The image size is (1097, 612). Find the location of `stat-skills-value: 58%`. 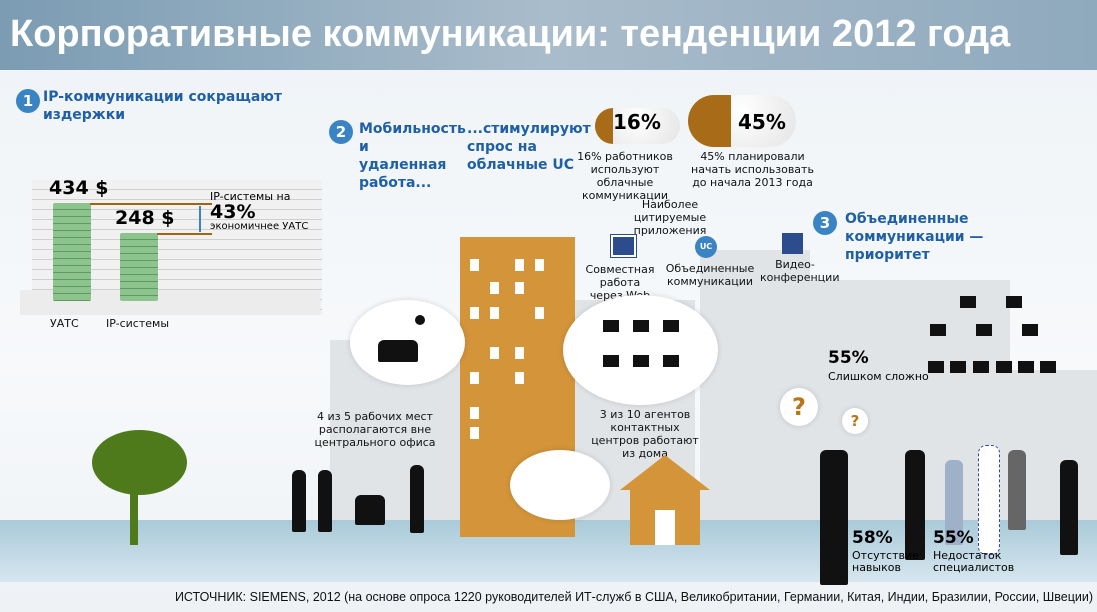

stat-skills-value: 58% is located at coordinates (872, 538).